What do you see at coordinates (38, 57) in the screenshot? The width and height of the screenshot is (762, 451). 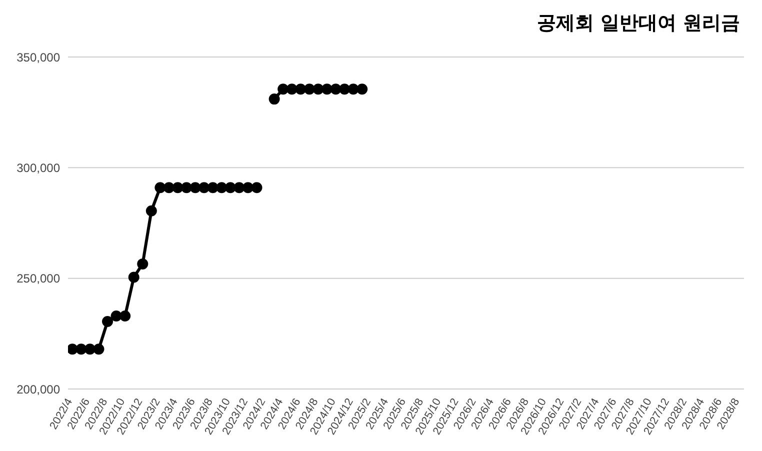 I see `y-tick-label: 350,000` at bounding box center [38, 57].